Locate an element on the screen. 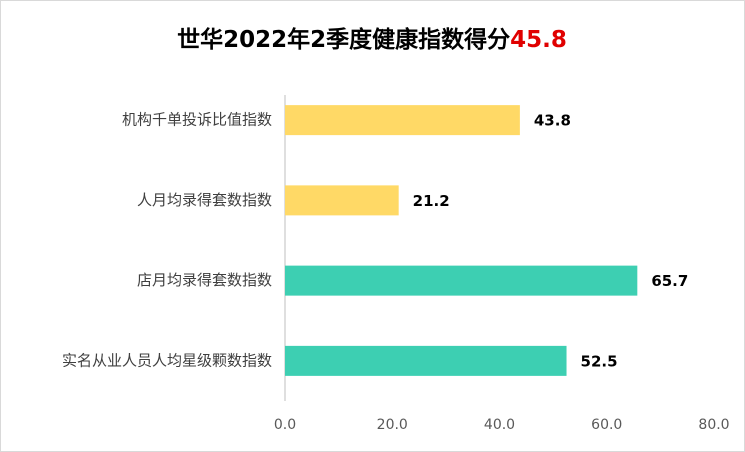 The width and height of the screenshot is (745, 452). title-text: 世华2022年2季度健康指数得分 is located at coordinates (343, 39).